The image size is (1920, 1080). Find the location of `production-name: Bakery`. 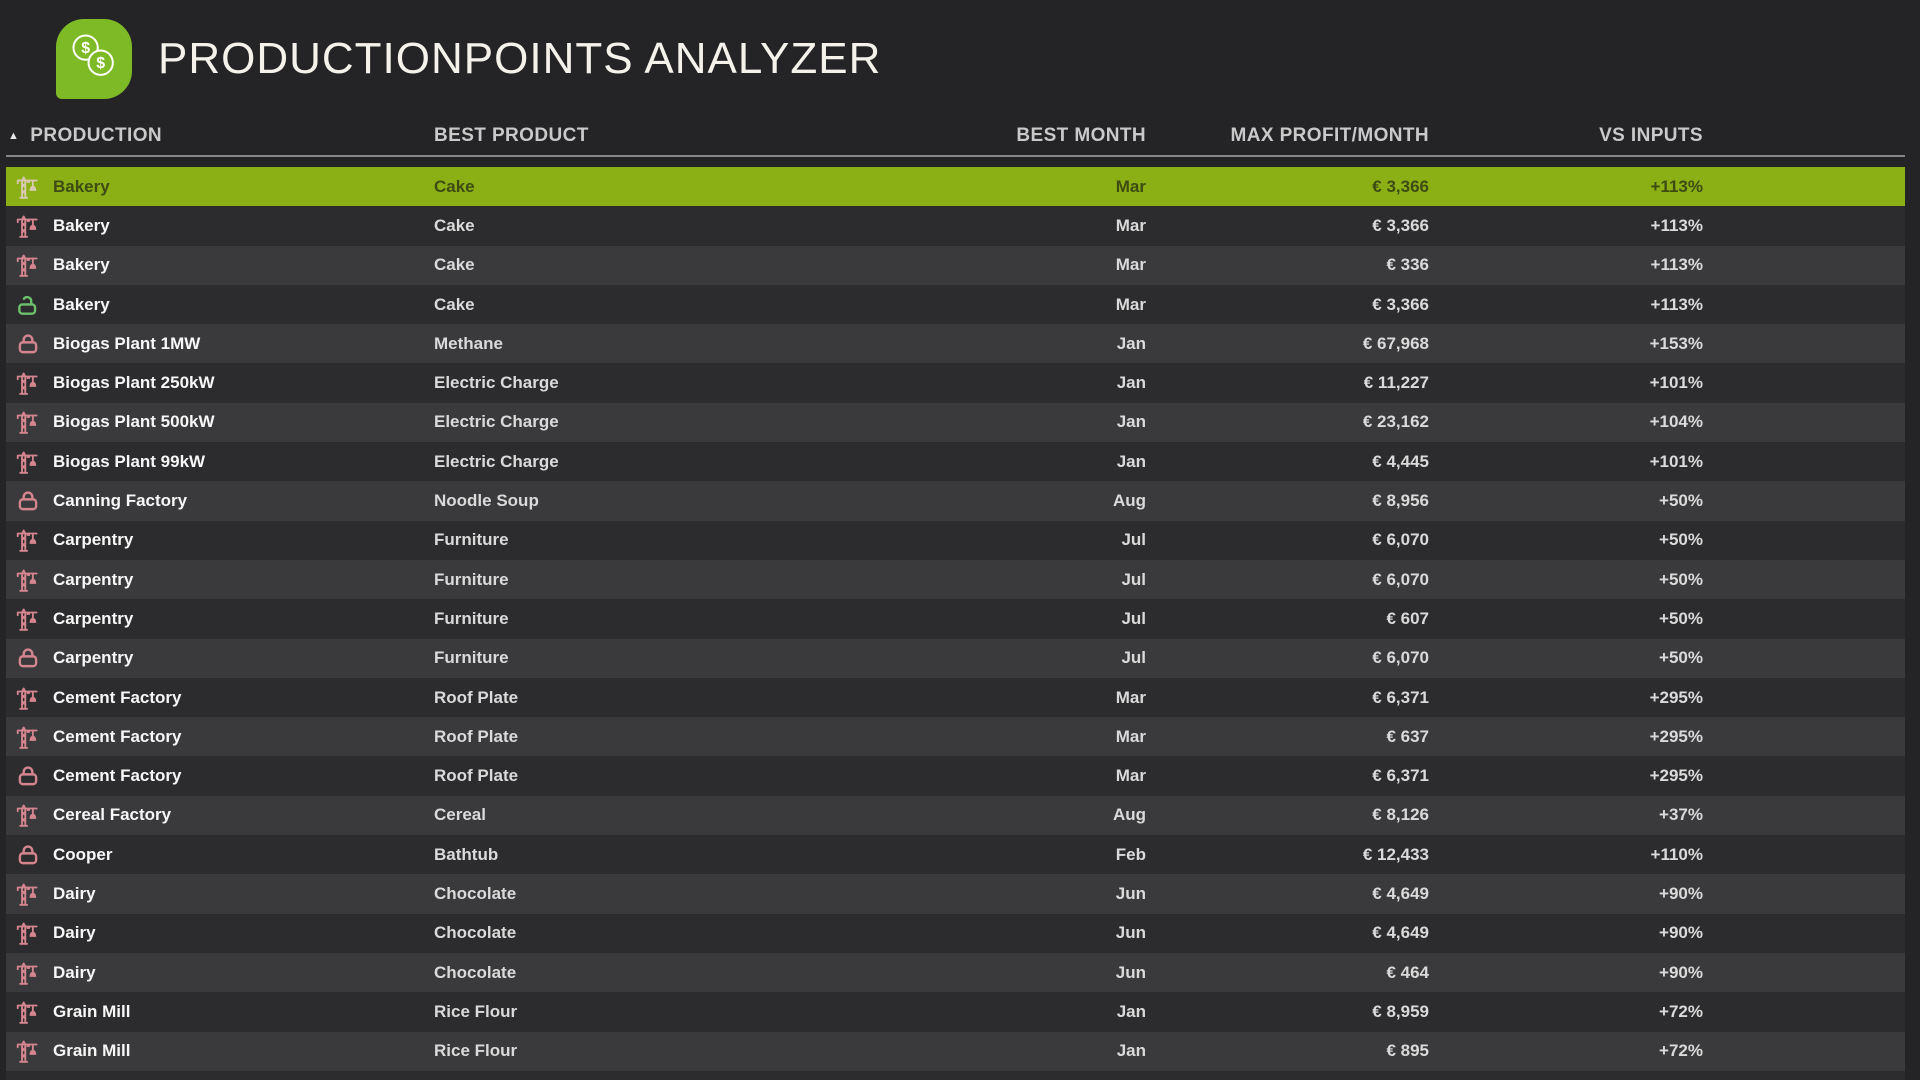

production-name: Bakery is located at coordinates (81, 265).